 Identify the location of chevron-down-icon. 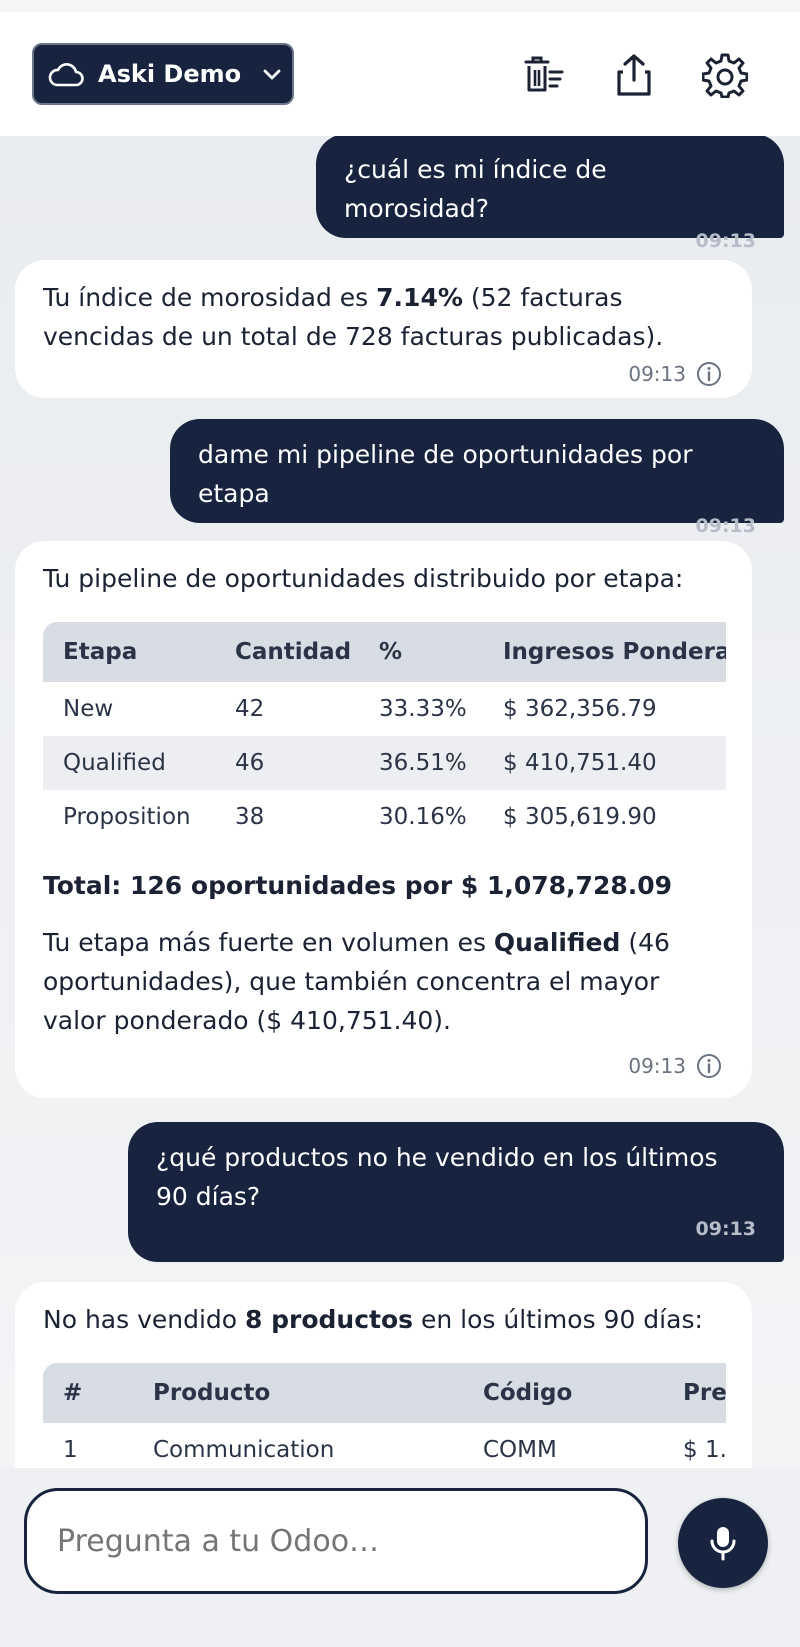
(272, 74).